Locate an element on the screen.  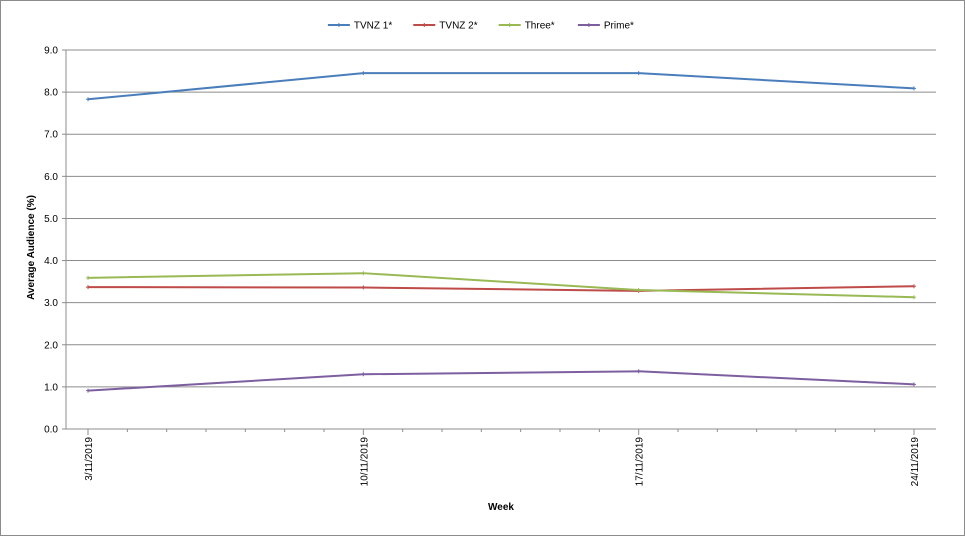
legend-item: TVNZ 1* is located at coordinates (359, 26).